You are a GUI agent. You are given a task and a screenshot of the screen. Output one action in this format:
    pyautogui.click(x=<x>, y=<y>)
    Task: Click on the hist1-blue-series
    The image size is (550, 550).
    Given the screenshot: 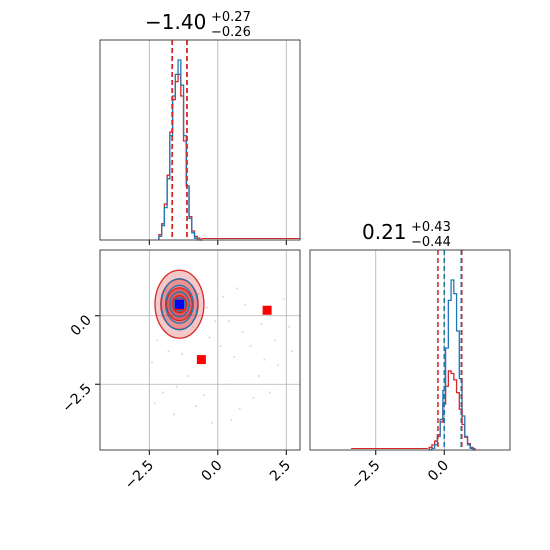 What is the action you would take?
    pyautogui.click(x=180, y=150)
    